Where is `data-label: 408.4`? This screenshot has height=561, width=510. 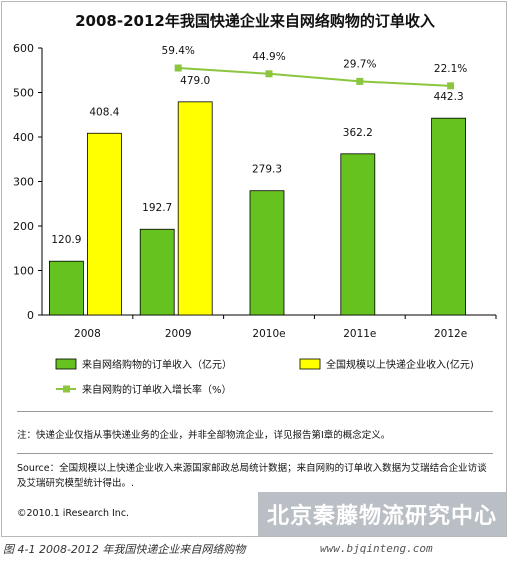 data-label: 408.4 is located at coordinates (104, 112).